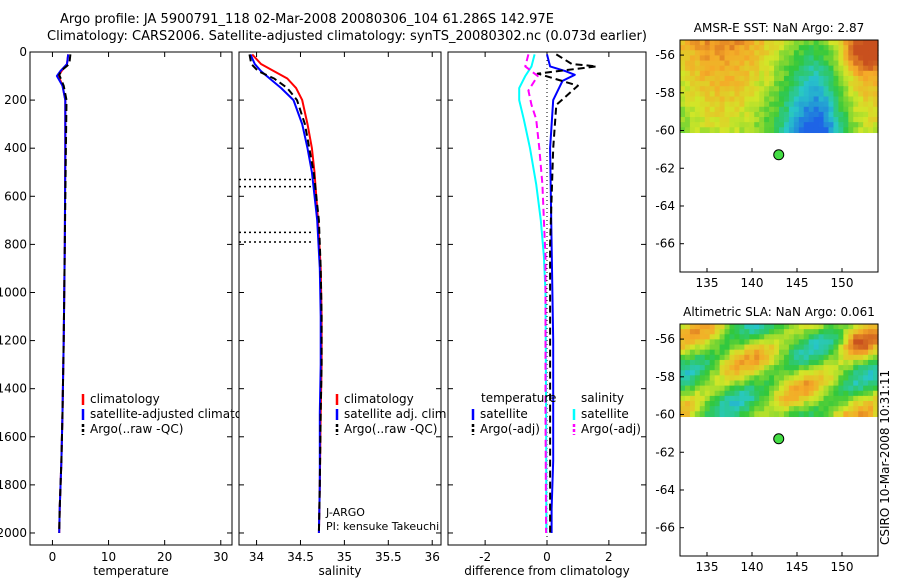 This screenshot has width=900, height=580. What do you see at coordinates (611, 429) in the screenshot?
I see `legend-label-diff-3: Argo(-adj)` at bounding box center [611, 429].